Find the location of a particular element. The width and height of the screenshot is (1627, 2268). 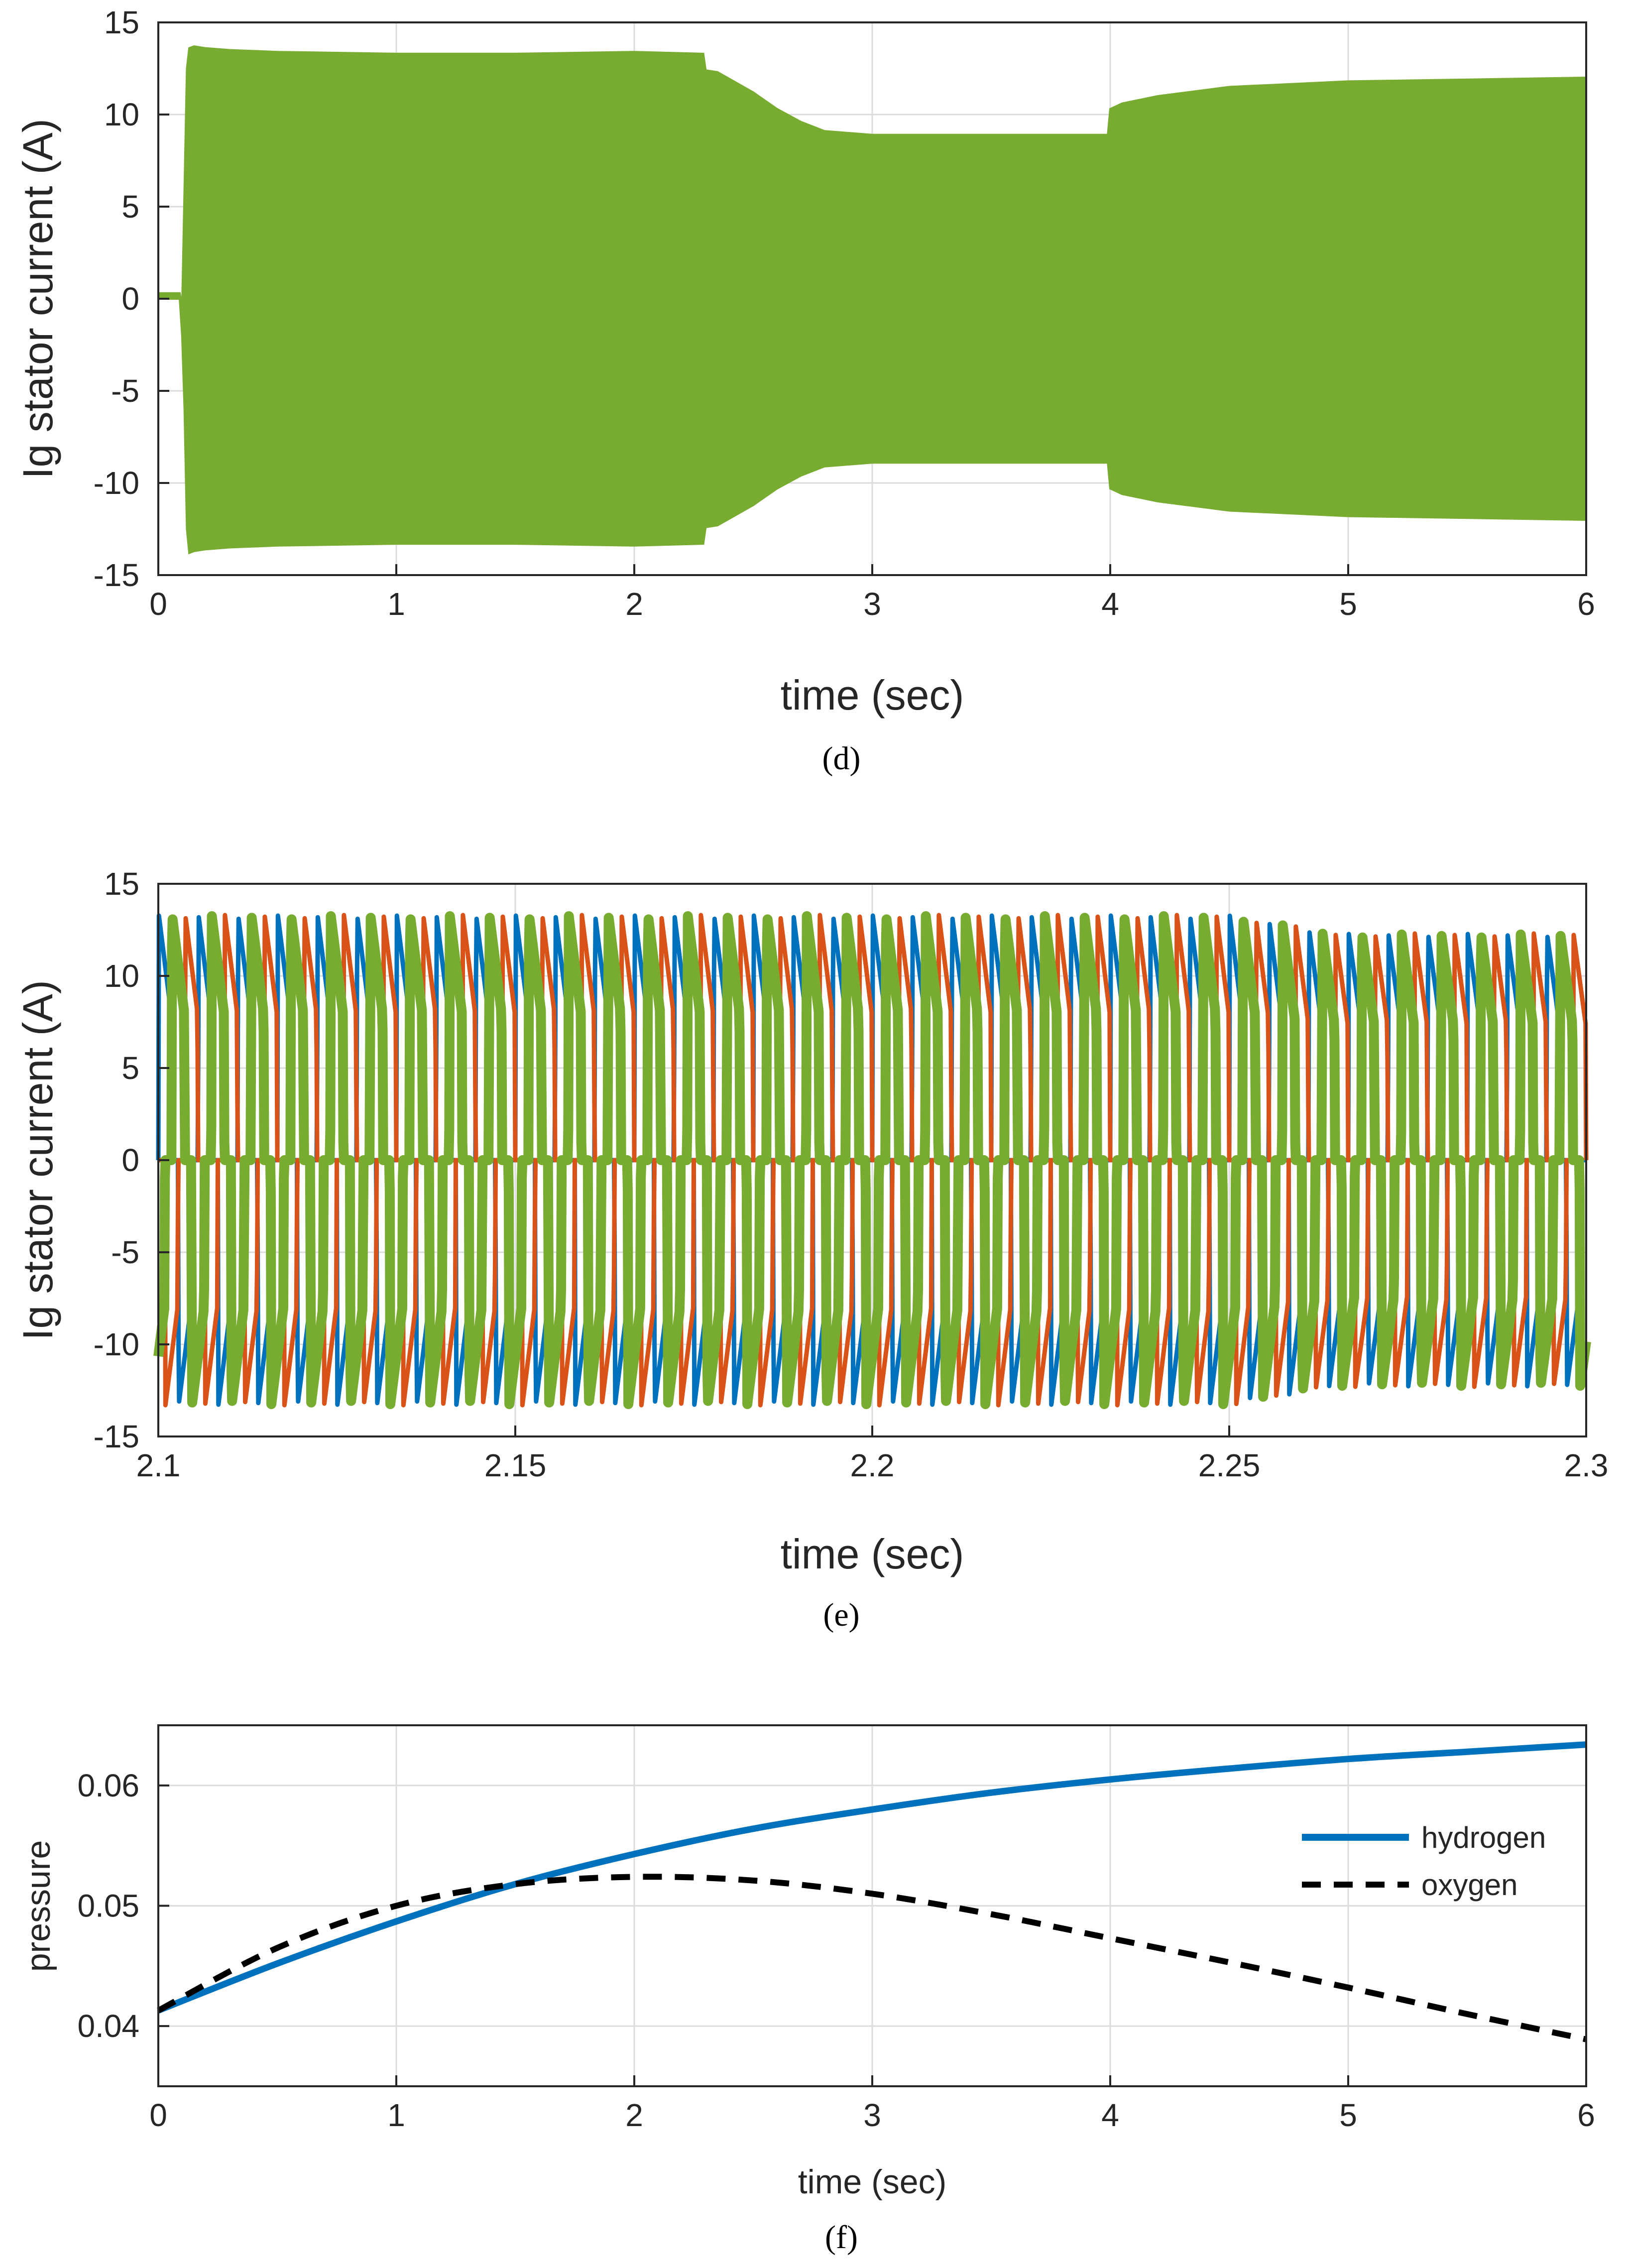

chart-d-x-axis-label: time (sec) is located at coordinates (872, 695).